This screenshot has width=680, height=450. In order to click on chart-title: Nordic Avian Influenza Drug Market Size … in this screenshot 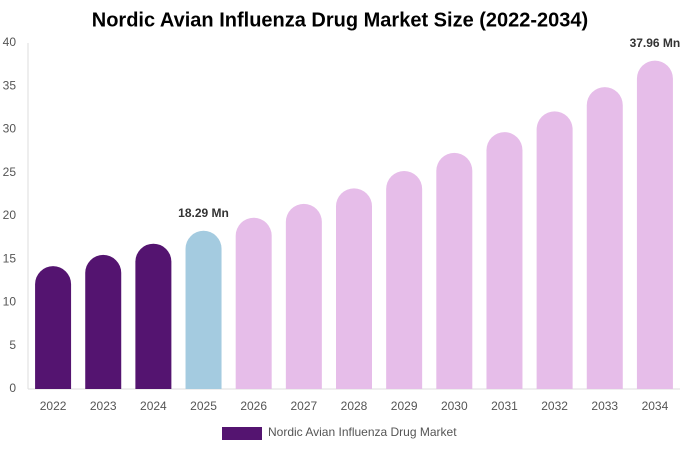, I will do `click(340, 20)`.